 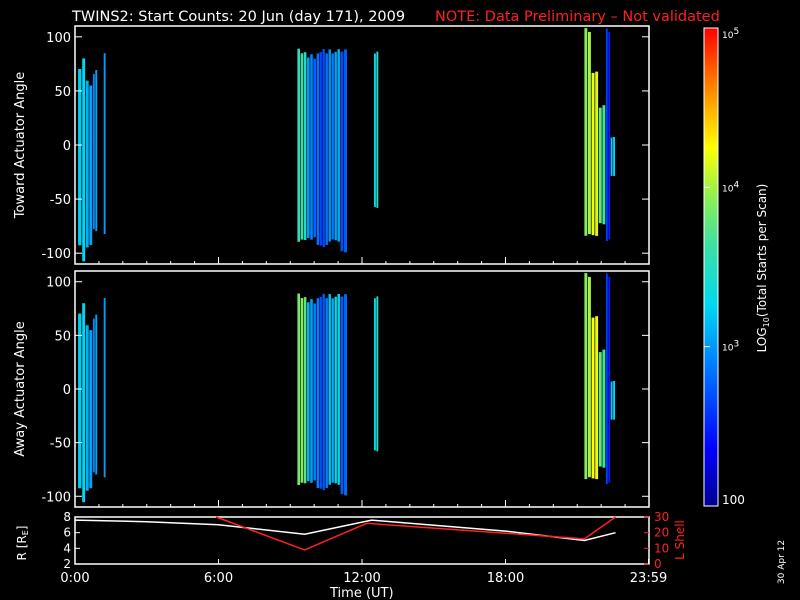 What do you see at coordinates (730, 187) in the screenshot?
I see `colorbar-tick-label-1: 10⁴` at bounding box center [730, 187].